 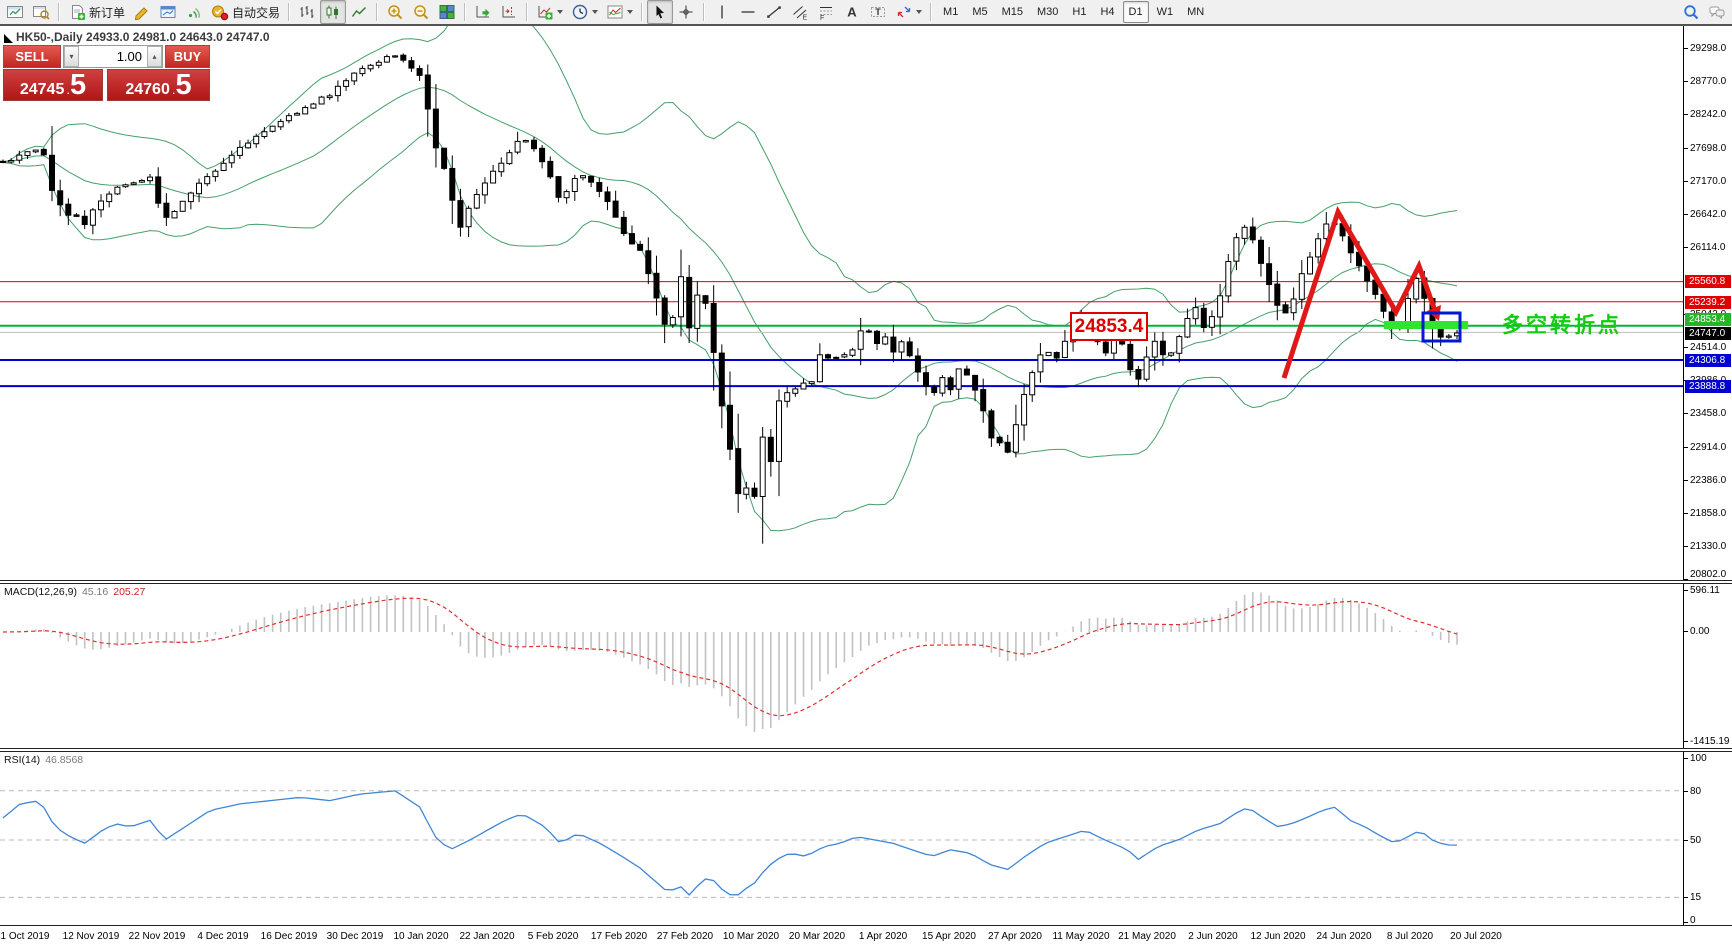 I want to click on date-label: 22 Jan 2020, so click(x=487, y=936).